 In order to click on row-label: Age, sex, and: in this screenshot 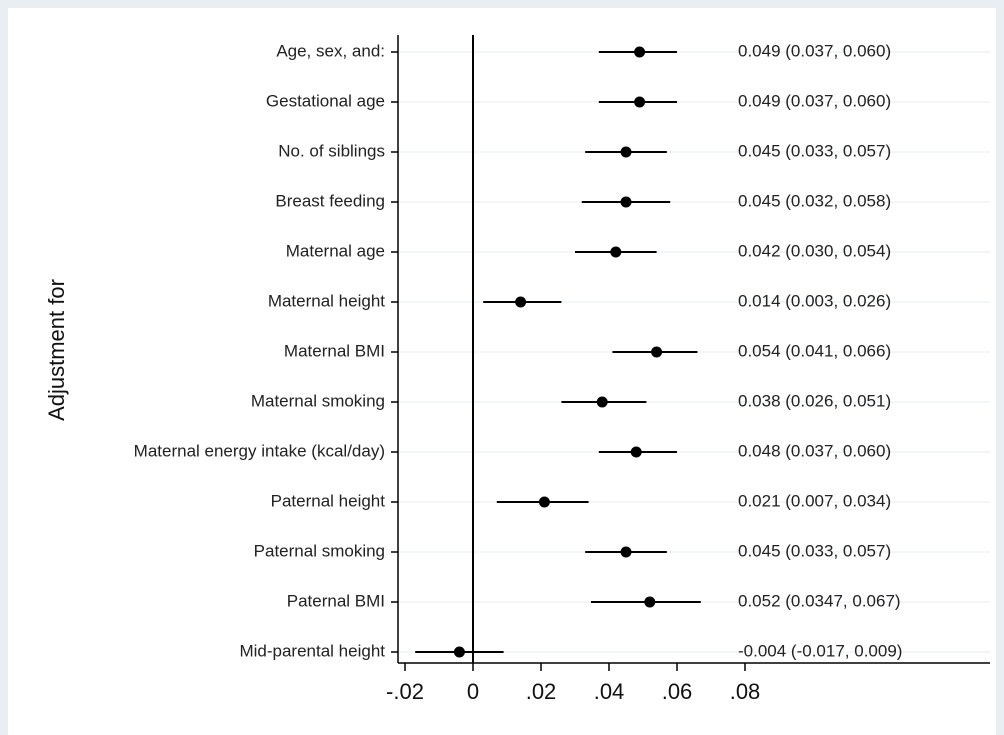, I will do `click(330, 50)`.